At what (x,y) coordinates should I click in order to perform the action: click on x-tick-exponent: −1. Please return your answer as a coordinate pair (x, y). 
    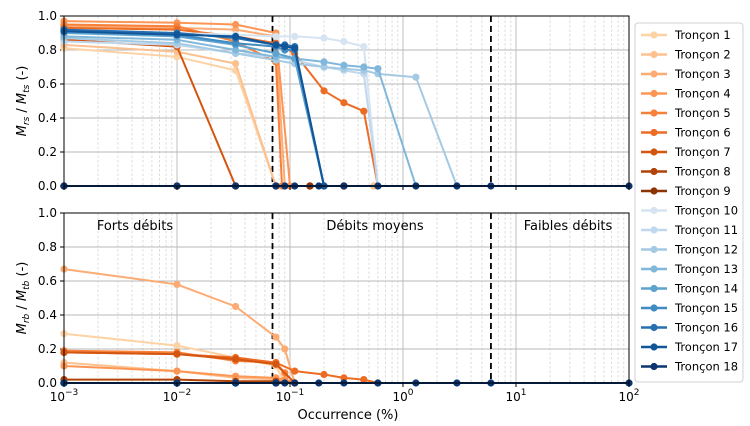
    Looking at the image, I should click on (297, 393).